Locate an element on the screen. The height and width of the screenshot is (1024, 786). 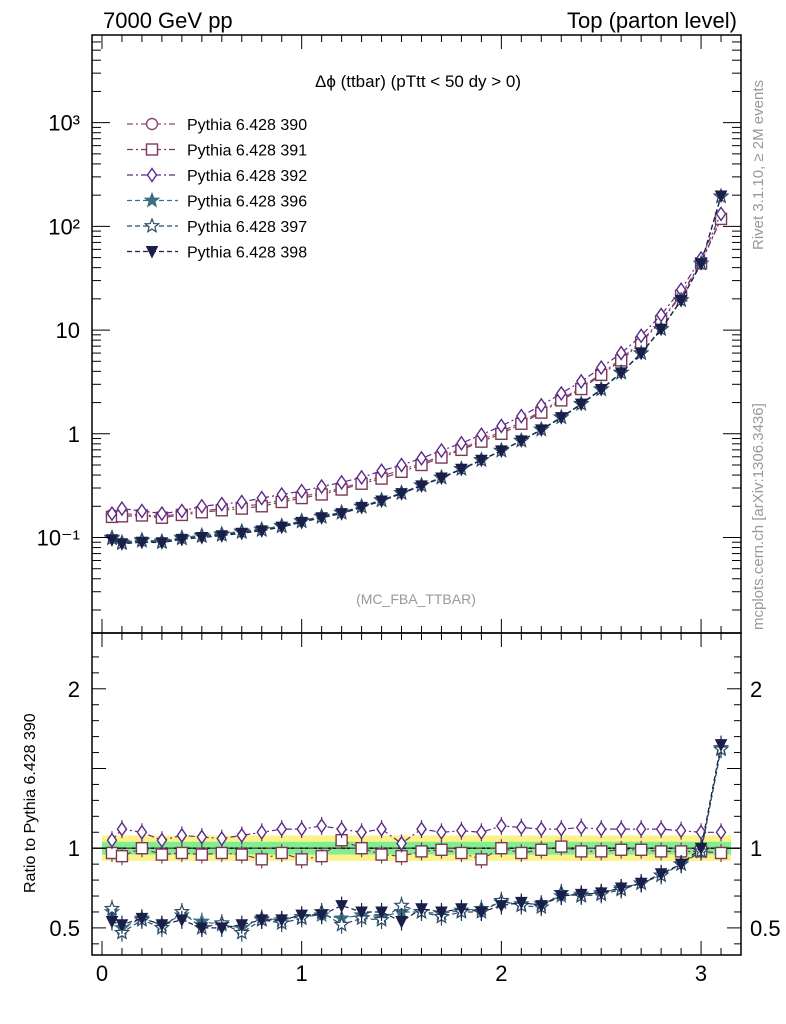
ratio-tick-label-right: 0.5 is located at coordinates (765, 928).